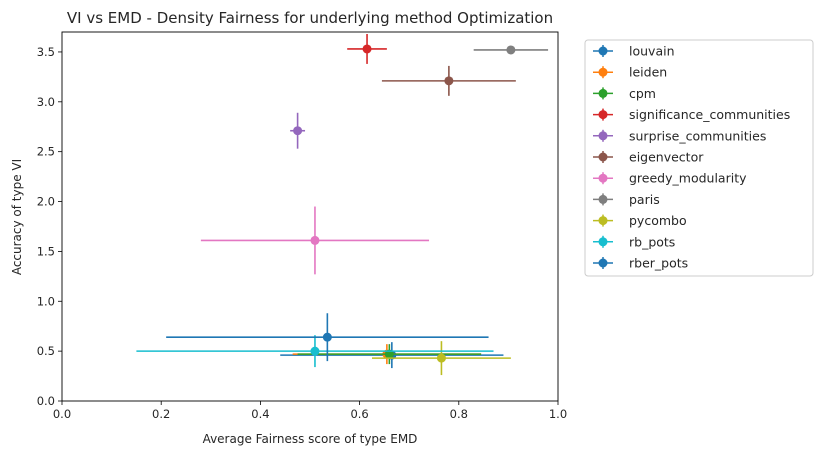 This screenshot has height=455, width=823. I want to click on y-tick-label: 2.0, so click(46, 202).